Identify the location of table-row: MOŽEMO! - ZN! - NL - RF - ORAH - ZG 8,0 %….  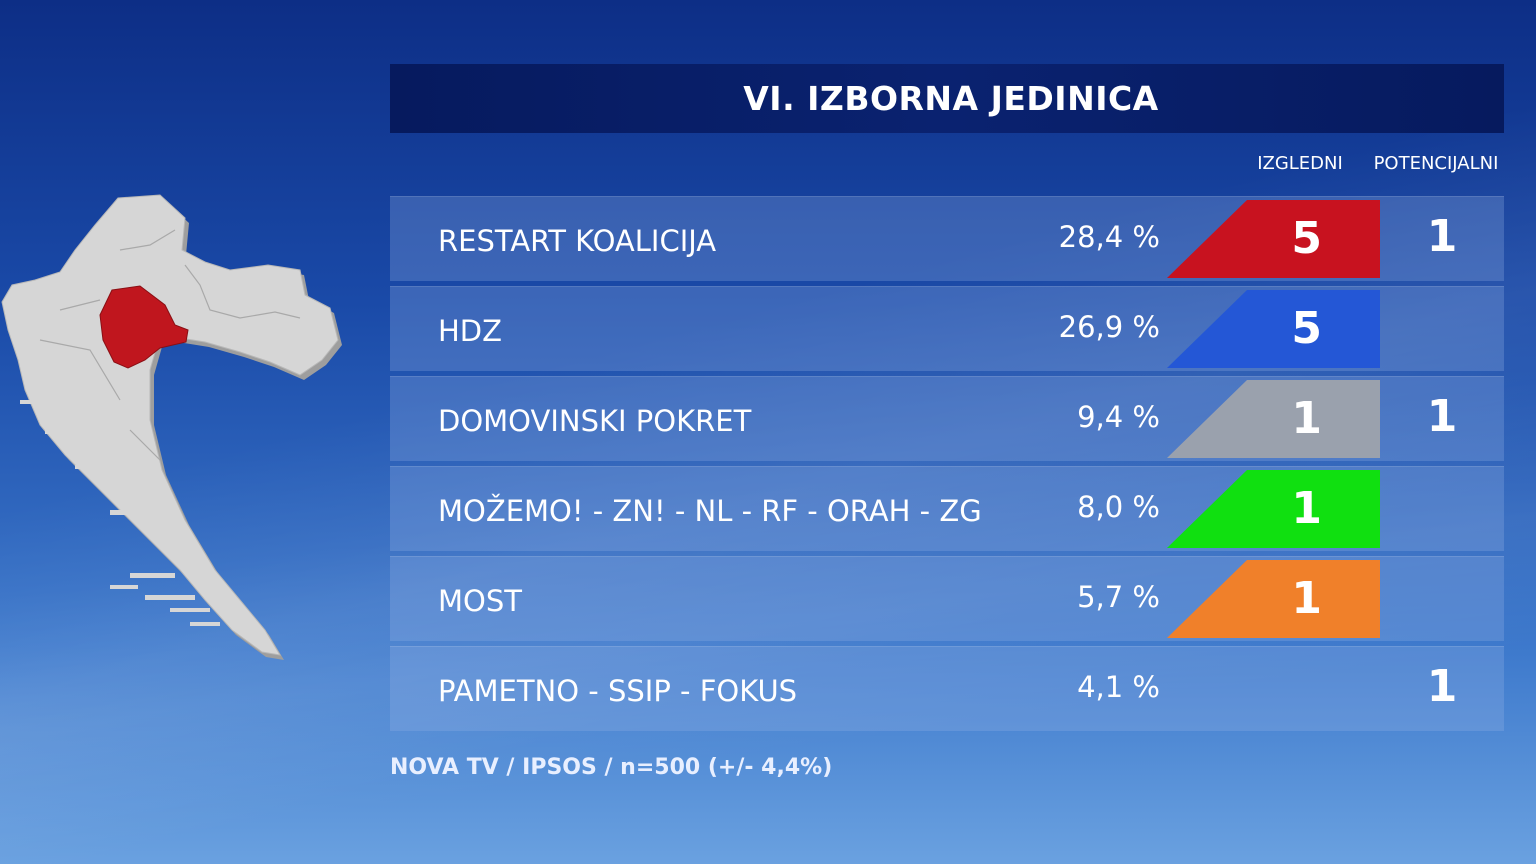
(947, 508).